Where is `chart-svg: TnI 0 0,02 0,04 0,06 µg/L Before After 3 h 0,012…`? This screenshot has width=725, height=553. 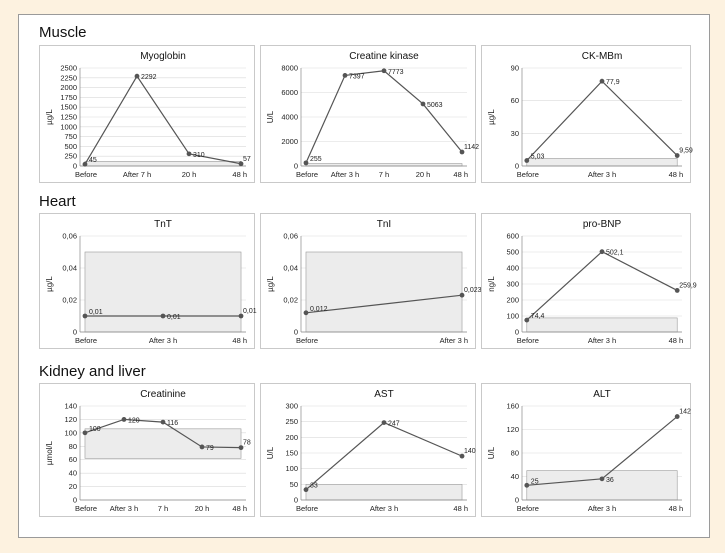 chart-svg: TnI 0 0,02 0,04 0,06 µg/L Before After 3 h 0,012… is located at coordinates (374, 282).